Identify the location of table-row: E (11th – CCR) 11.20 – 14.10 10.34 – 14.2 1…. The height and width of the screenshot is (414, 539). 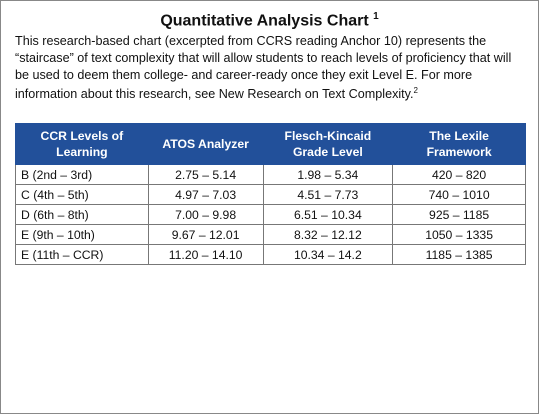
(270, 254).